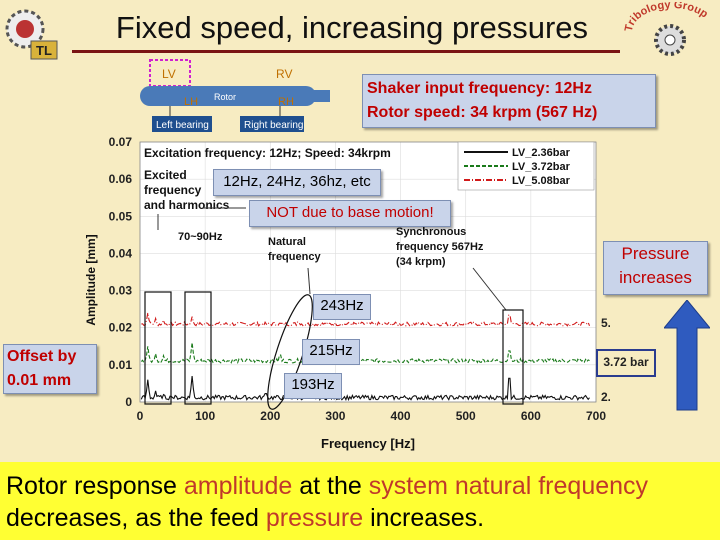  What do you see at coordinates (313, 386) in the screenshot?
I see `freq-193-callout: 193Hz` at bounding box center [313, 386].